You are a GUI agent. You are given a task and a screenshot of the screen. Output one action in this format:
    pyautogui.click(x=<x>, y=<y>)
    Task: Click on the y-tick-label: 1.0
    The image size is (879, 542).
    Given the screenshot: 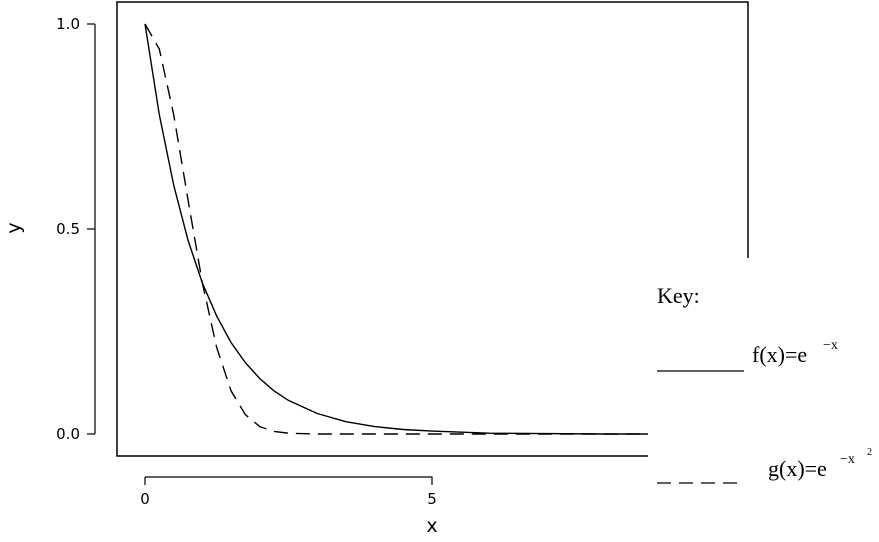 What is the action you would take?
    pyautogui.click(x=68, y=24)
    